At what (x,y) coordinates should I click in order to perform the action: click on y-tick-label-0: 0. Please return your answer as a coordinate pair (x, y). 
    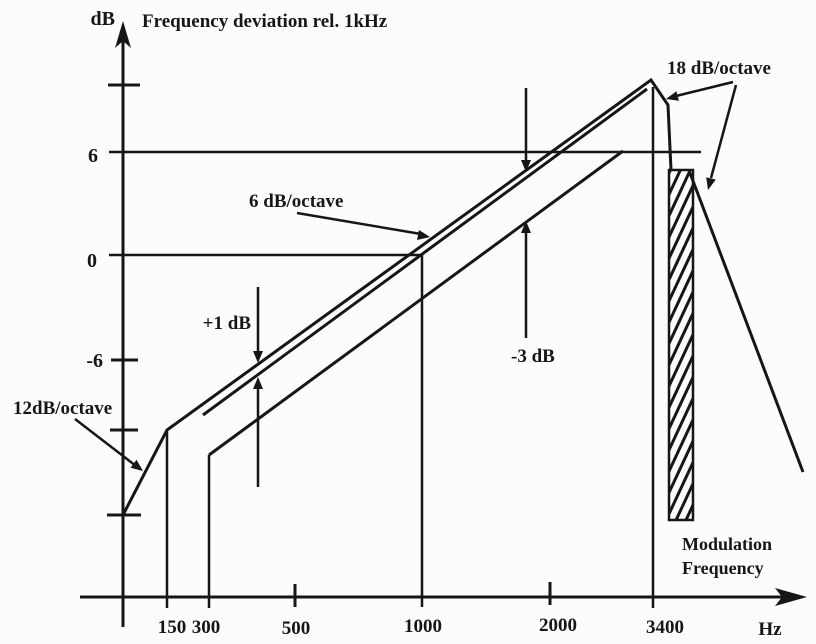
    Looking at the image, I should click on (92, 261).